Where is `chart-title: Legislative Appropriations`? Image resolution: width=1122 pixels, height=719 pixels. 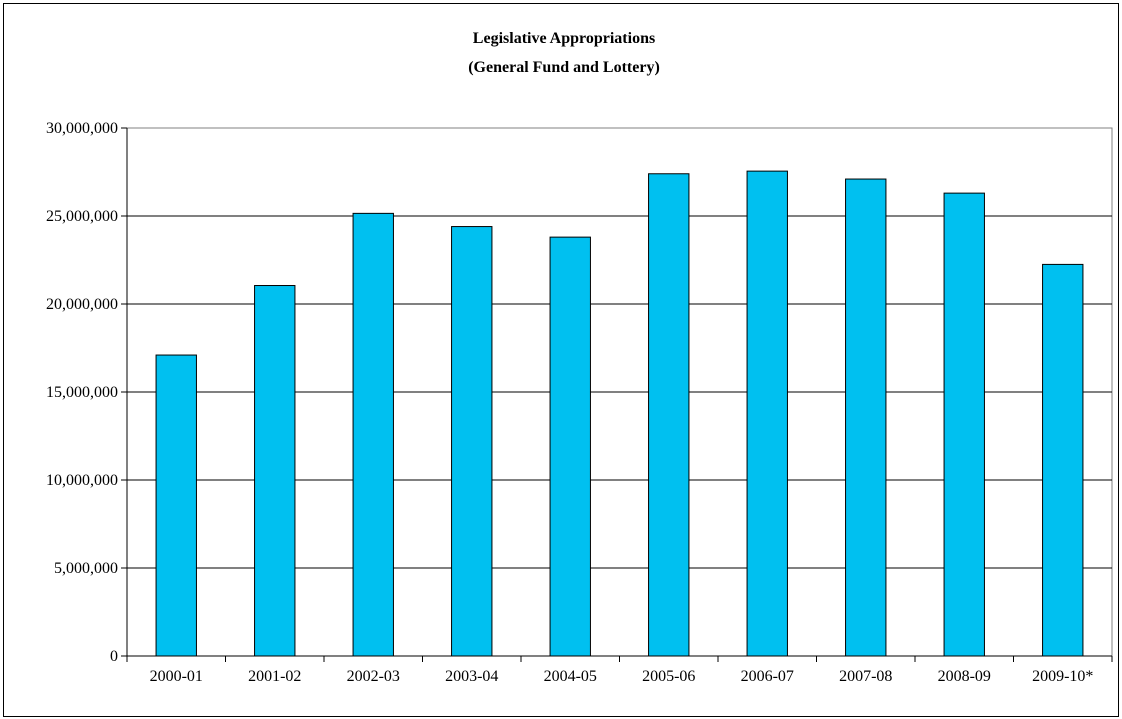
chart-title: Legislative Appropriations is located at coordinates (564, 38).